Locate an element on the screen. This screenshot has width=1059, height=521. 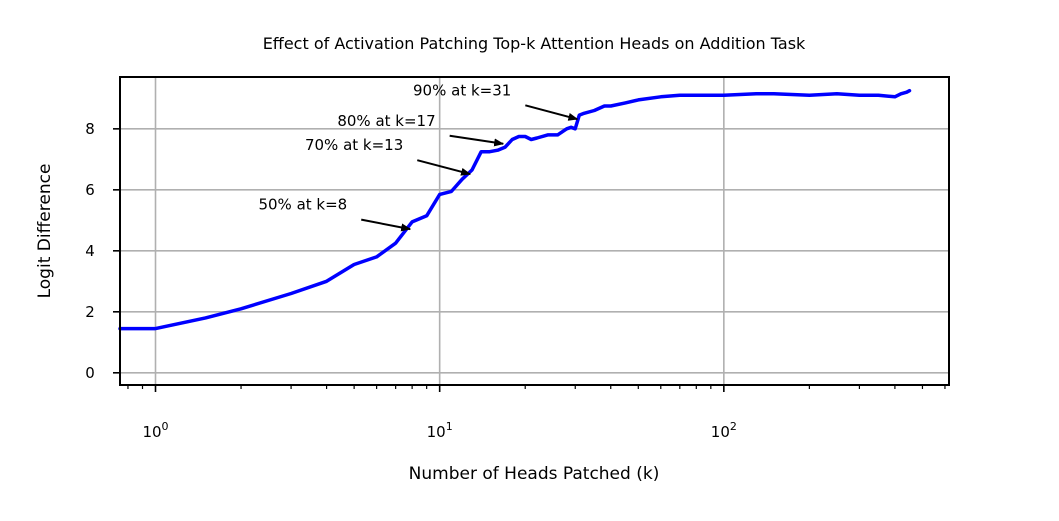
annotation-label: 70% at k=13 is located at coordinates (354, 145).